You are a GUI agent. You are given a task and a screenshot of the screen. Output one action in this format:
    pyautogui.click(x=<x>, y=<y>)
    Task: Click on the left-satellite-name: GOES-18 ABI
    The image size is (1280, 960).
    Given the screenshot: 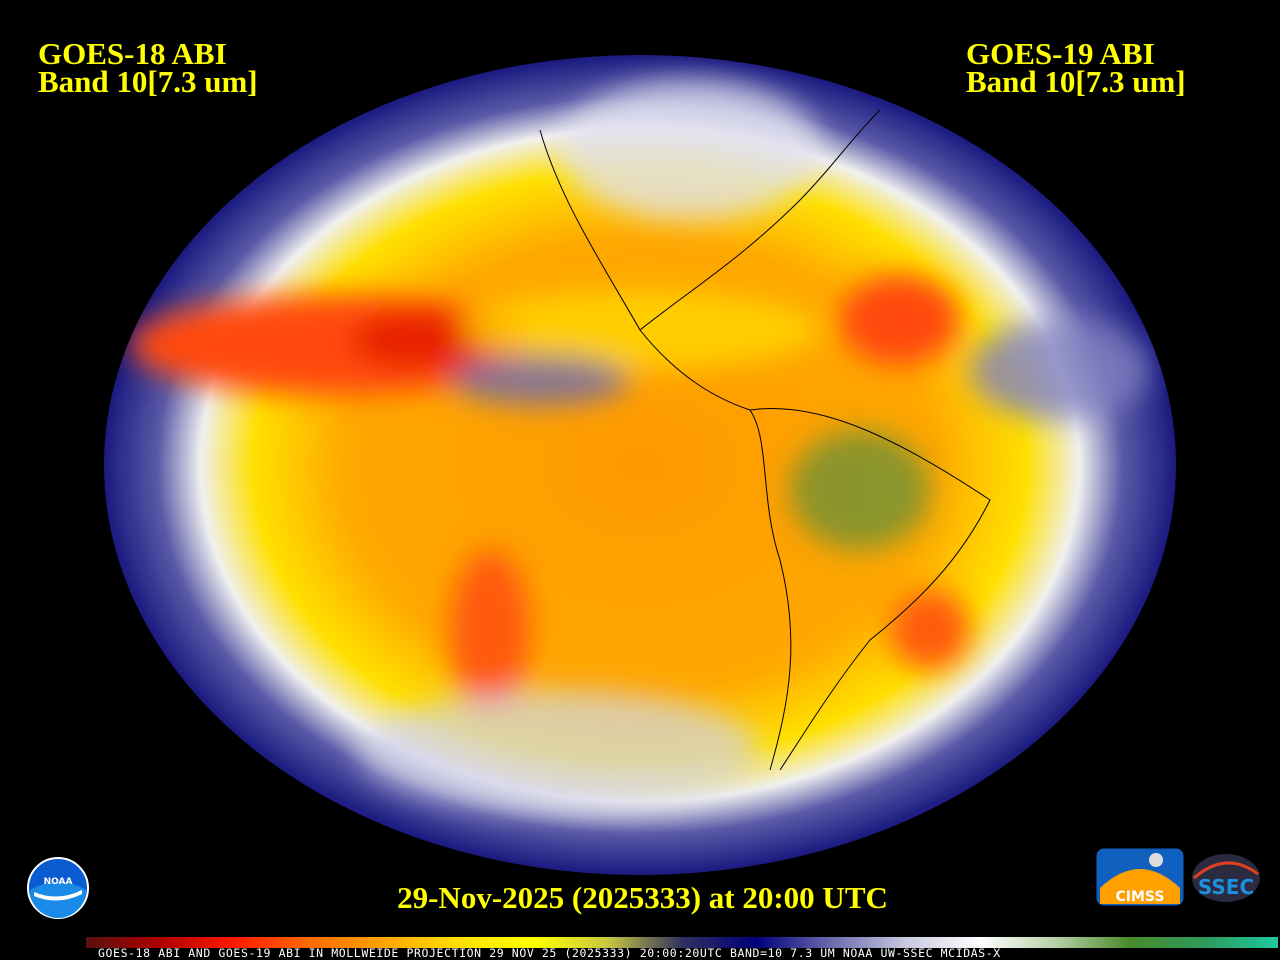 What is the action you would take?
    pyautogui.click(x=132, y=53)
    